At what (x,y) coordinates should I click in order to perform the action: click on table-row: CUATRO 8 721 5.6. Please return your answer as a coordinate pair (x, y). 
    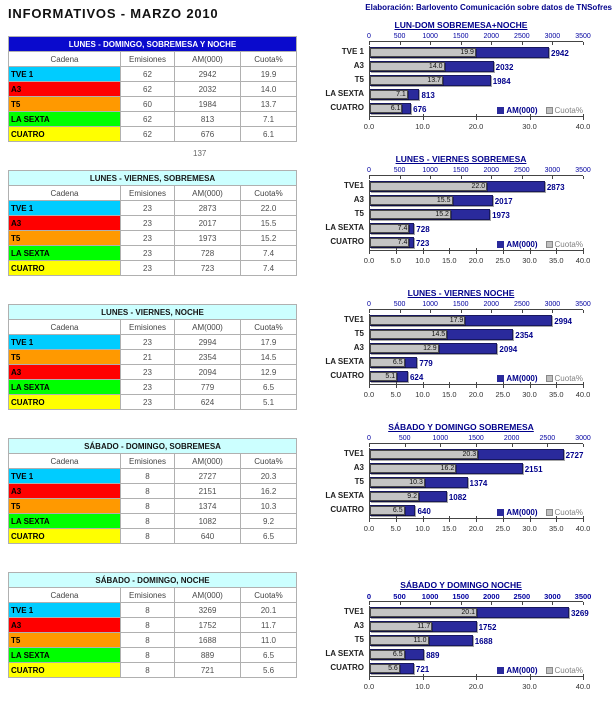
    Looking at the image, I should click on (153, 670).